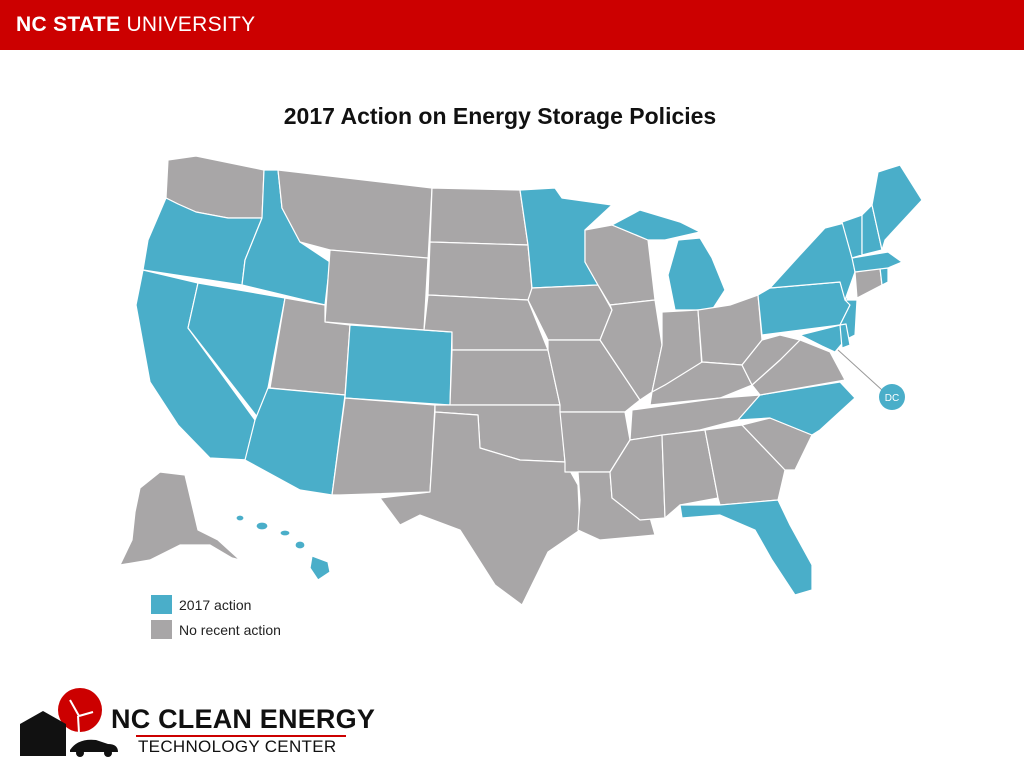 Image resolution: width=1024 pixels, height=768 pixels. I want to click on brand-bold: NC STATE, so click(68, 24).